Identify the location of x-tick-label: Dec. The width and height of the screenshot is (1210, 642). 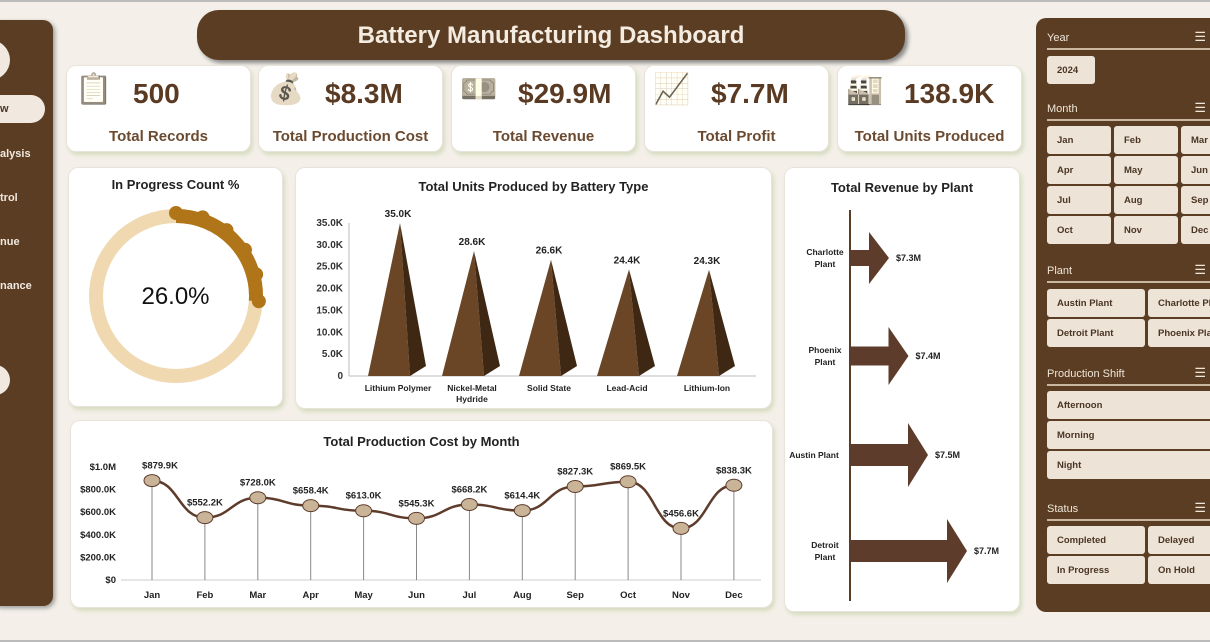
(733, 595).